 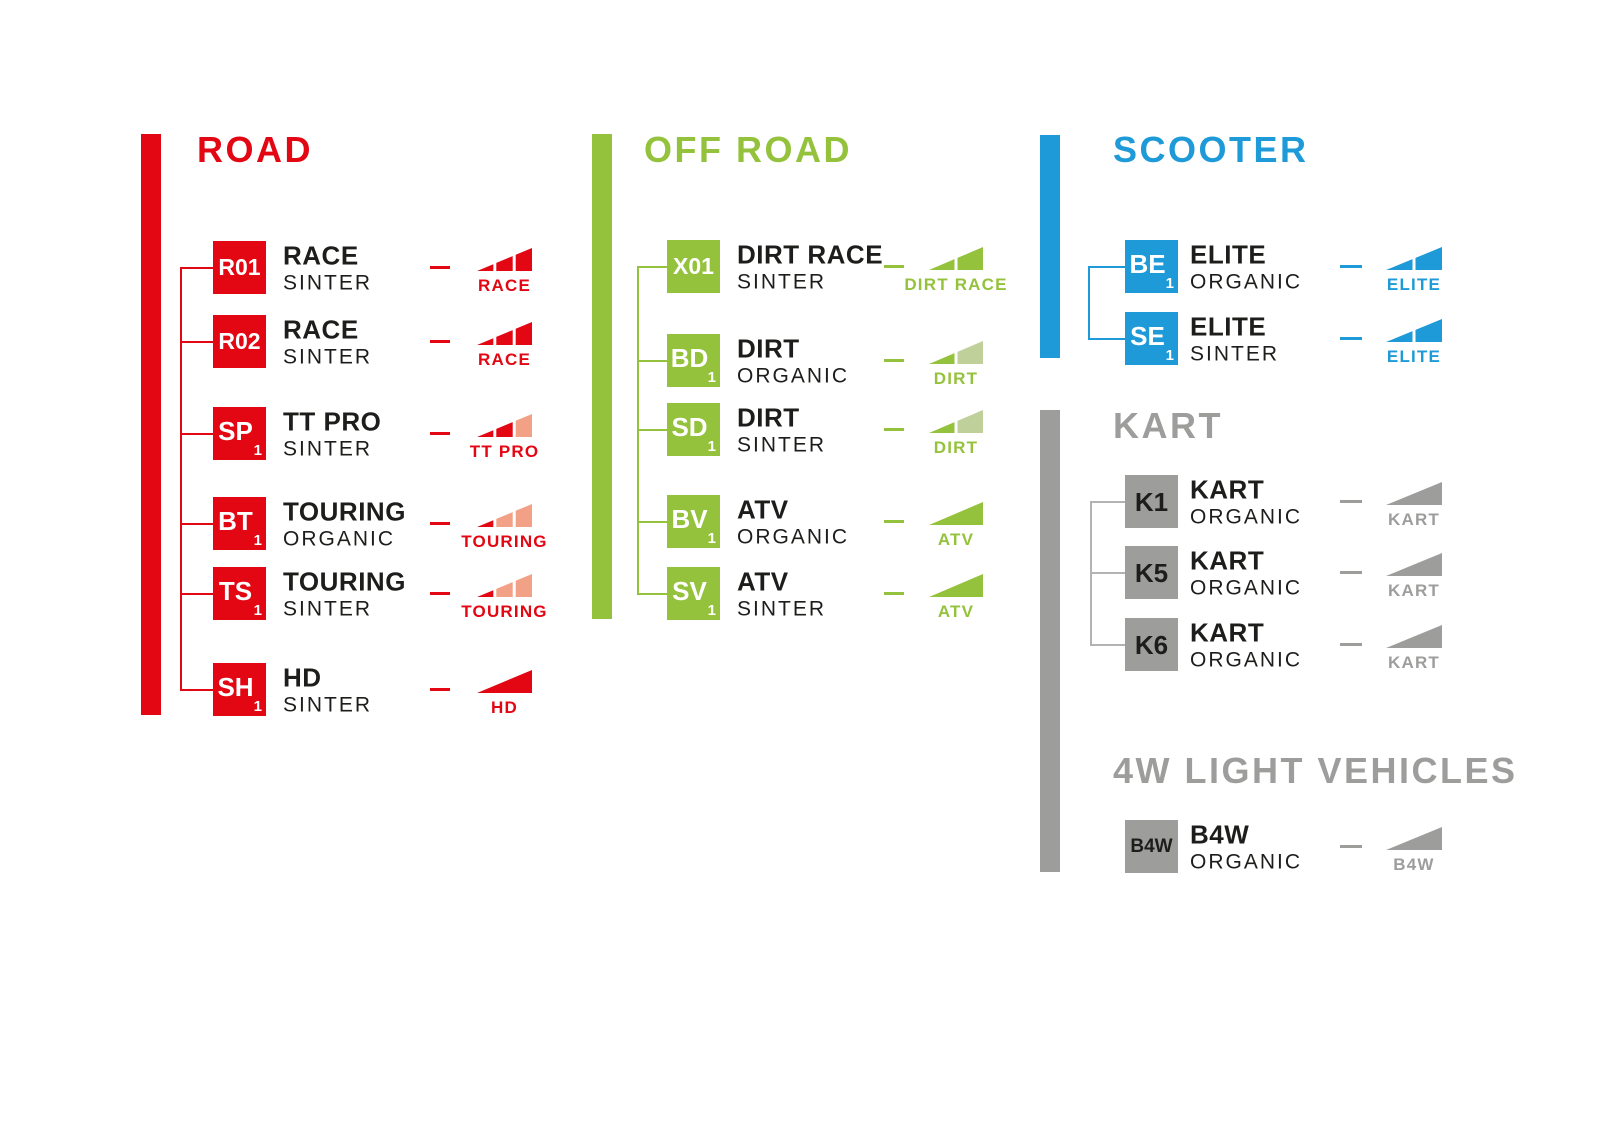 I want to click on product-badge: X01, so click(x=693, y=266).